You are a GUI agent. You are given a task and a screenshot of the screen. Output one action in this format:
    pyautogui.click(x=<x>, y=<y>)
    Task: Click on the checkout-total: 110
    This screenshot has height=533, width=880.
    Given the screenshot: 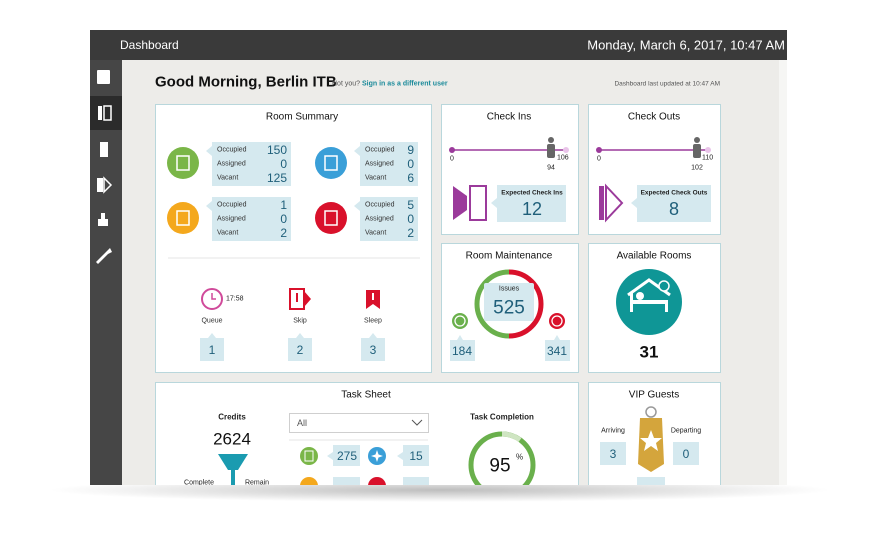 What is the action you would take?
    pyautogui.click(x=707, y=158)
    